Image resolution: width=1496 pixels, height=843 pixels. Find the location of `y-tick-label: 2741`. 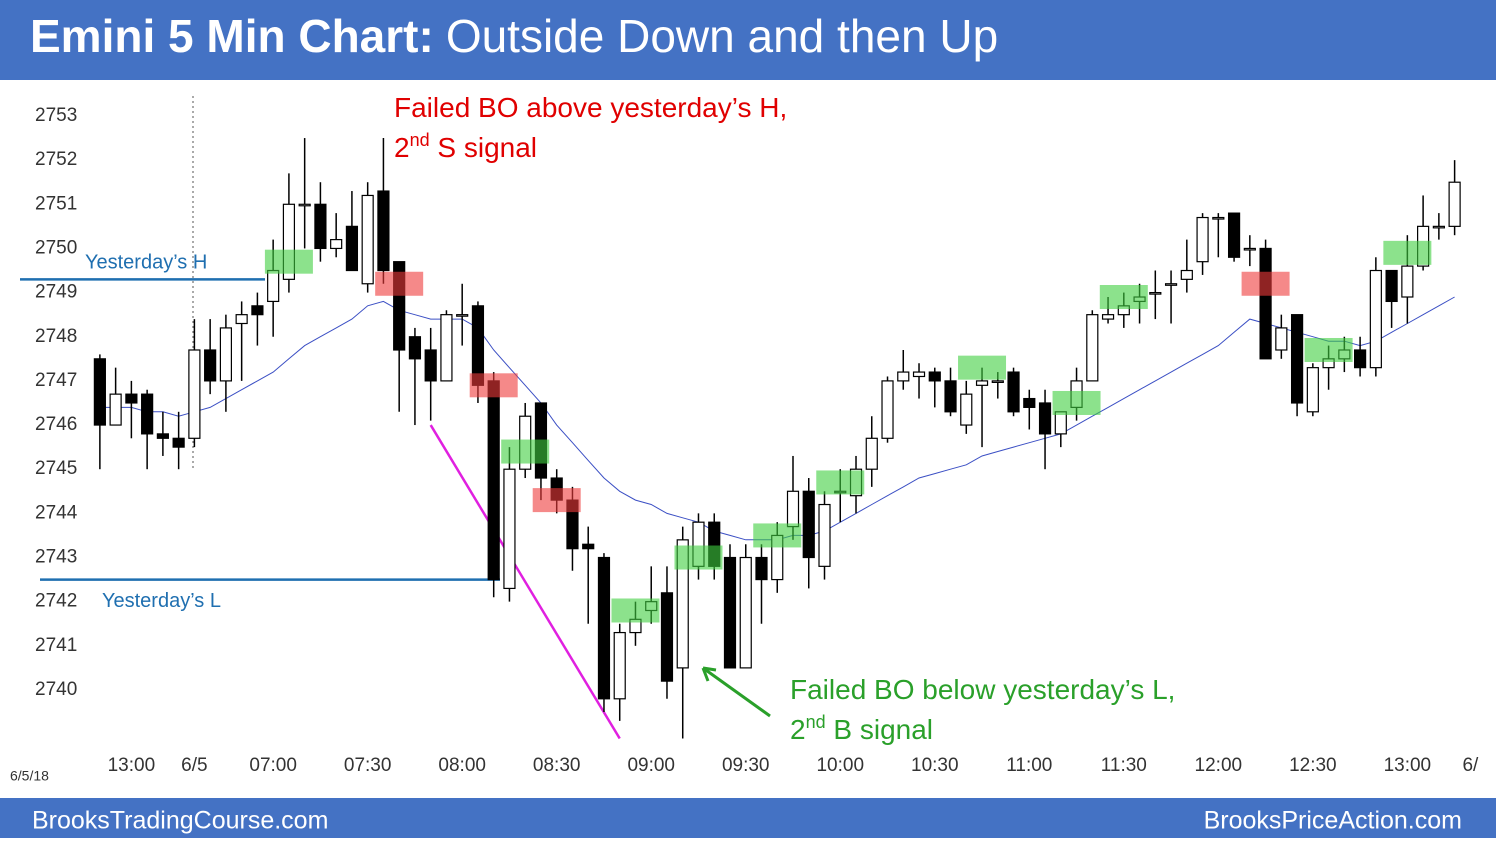

y-tick-label: 2741 is located at coordinates (56, 645).